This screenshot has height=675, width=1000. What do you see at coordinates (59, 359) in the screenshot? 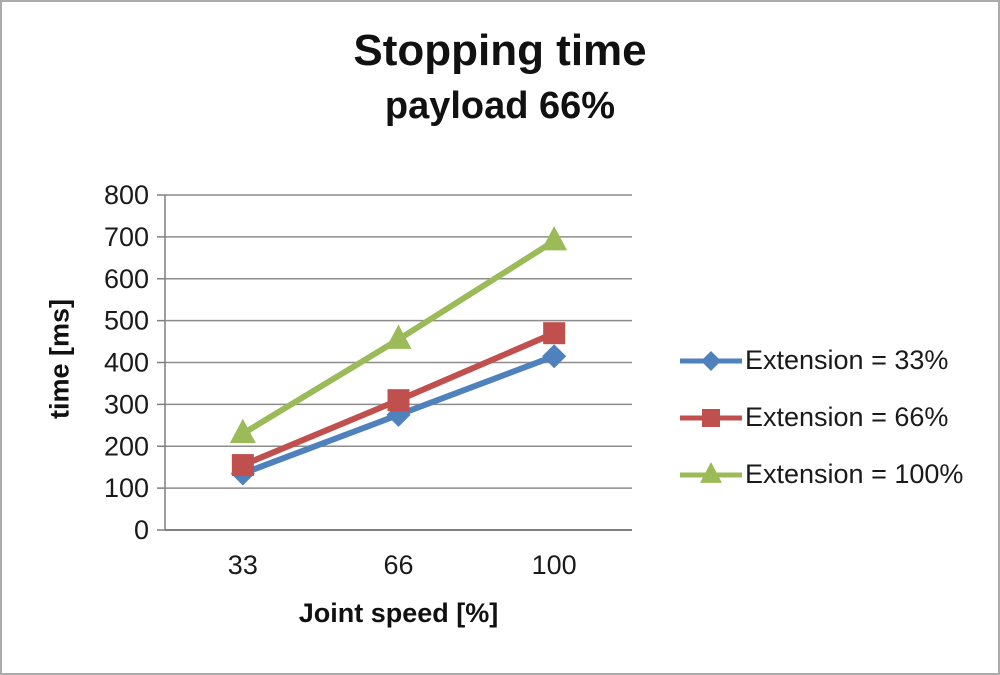
I see `y-axis-title-text: time [ms]` at bounding box center [59, 359].